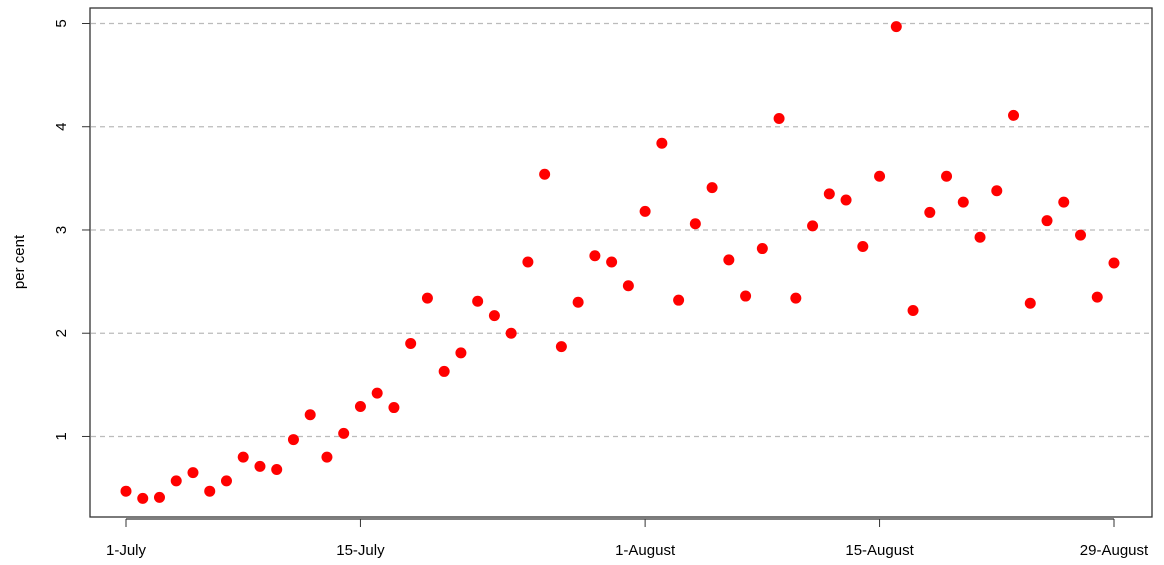  What do you see at coordinates (879, 550) in the screenshot?
I see `x-tick-label: 15-August` at bounding box center [879, 550].